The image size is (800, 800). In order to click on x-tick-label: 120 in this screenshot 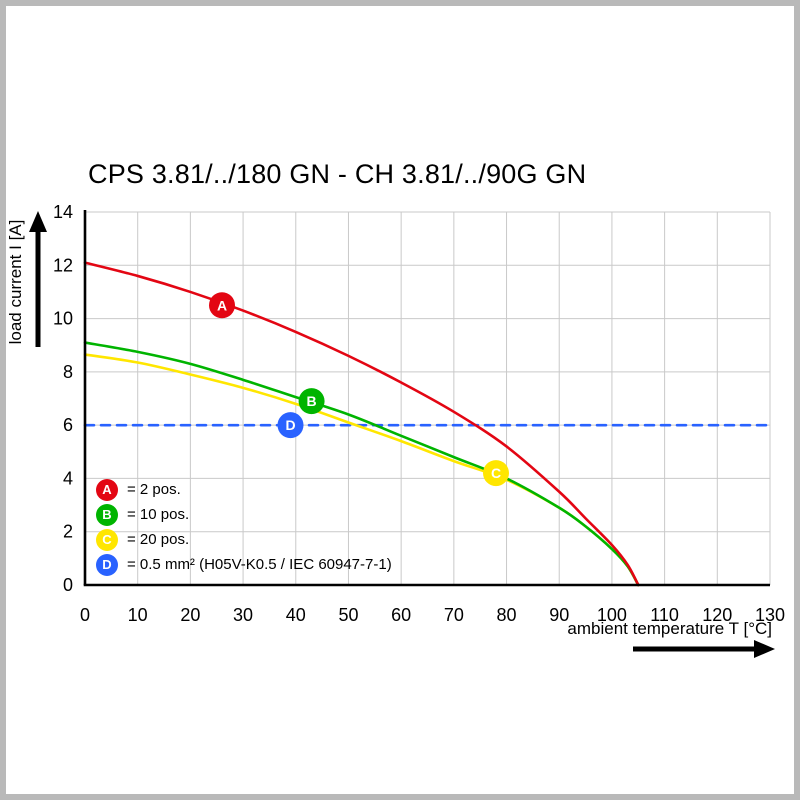, I will do `click(717, 615)`.